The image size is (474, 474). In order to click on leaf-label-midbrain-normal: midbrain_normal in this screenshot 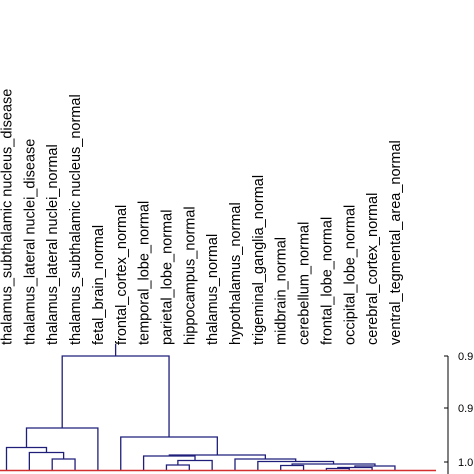, I will do `click(282, 291)`.